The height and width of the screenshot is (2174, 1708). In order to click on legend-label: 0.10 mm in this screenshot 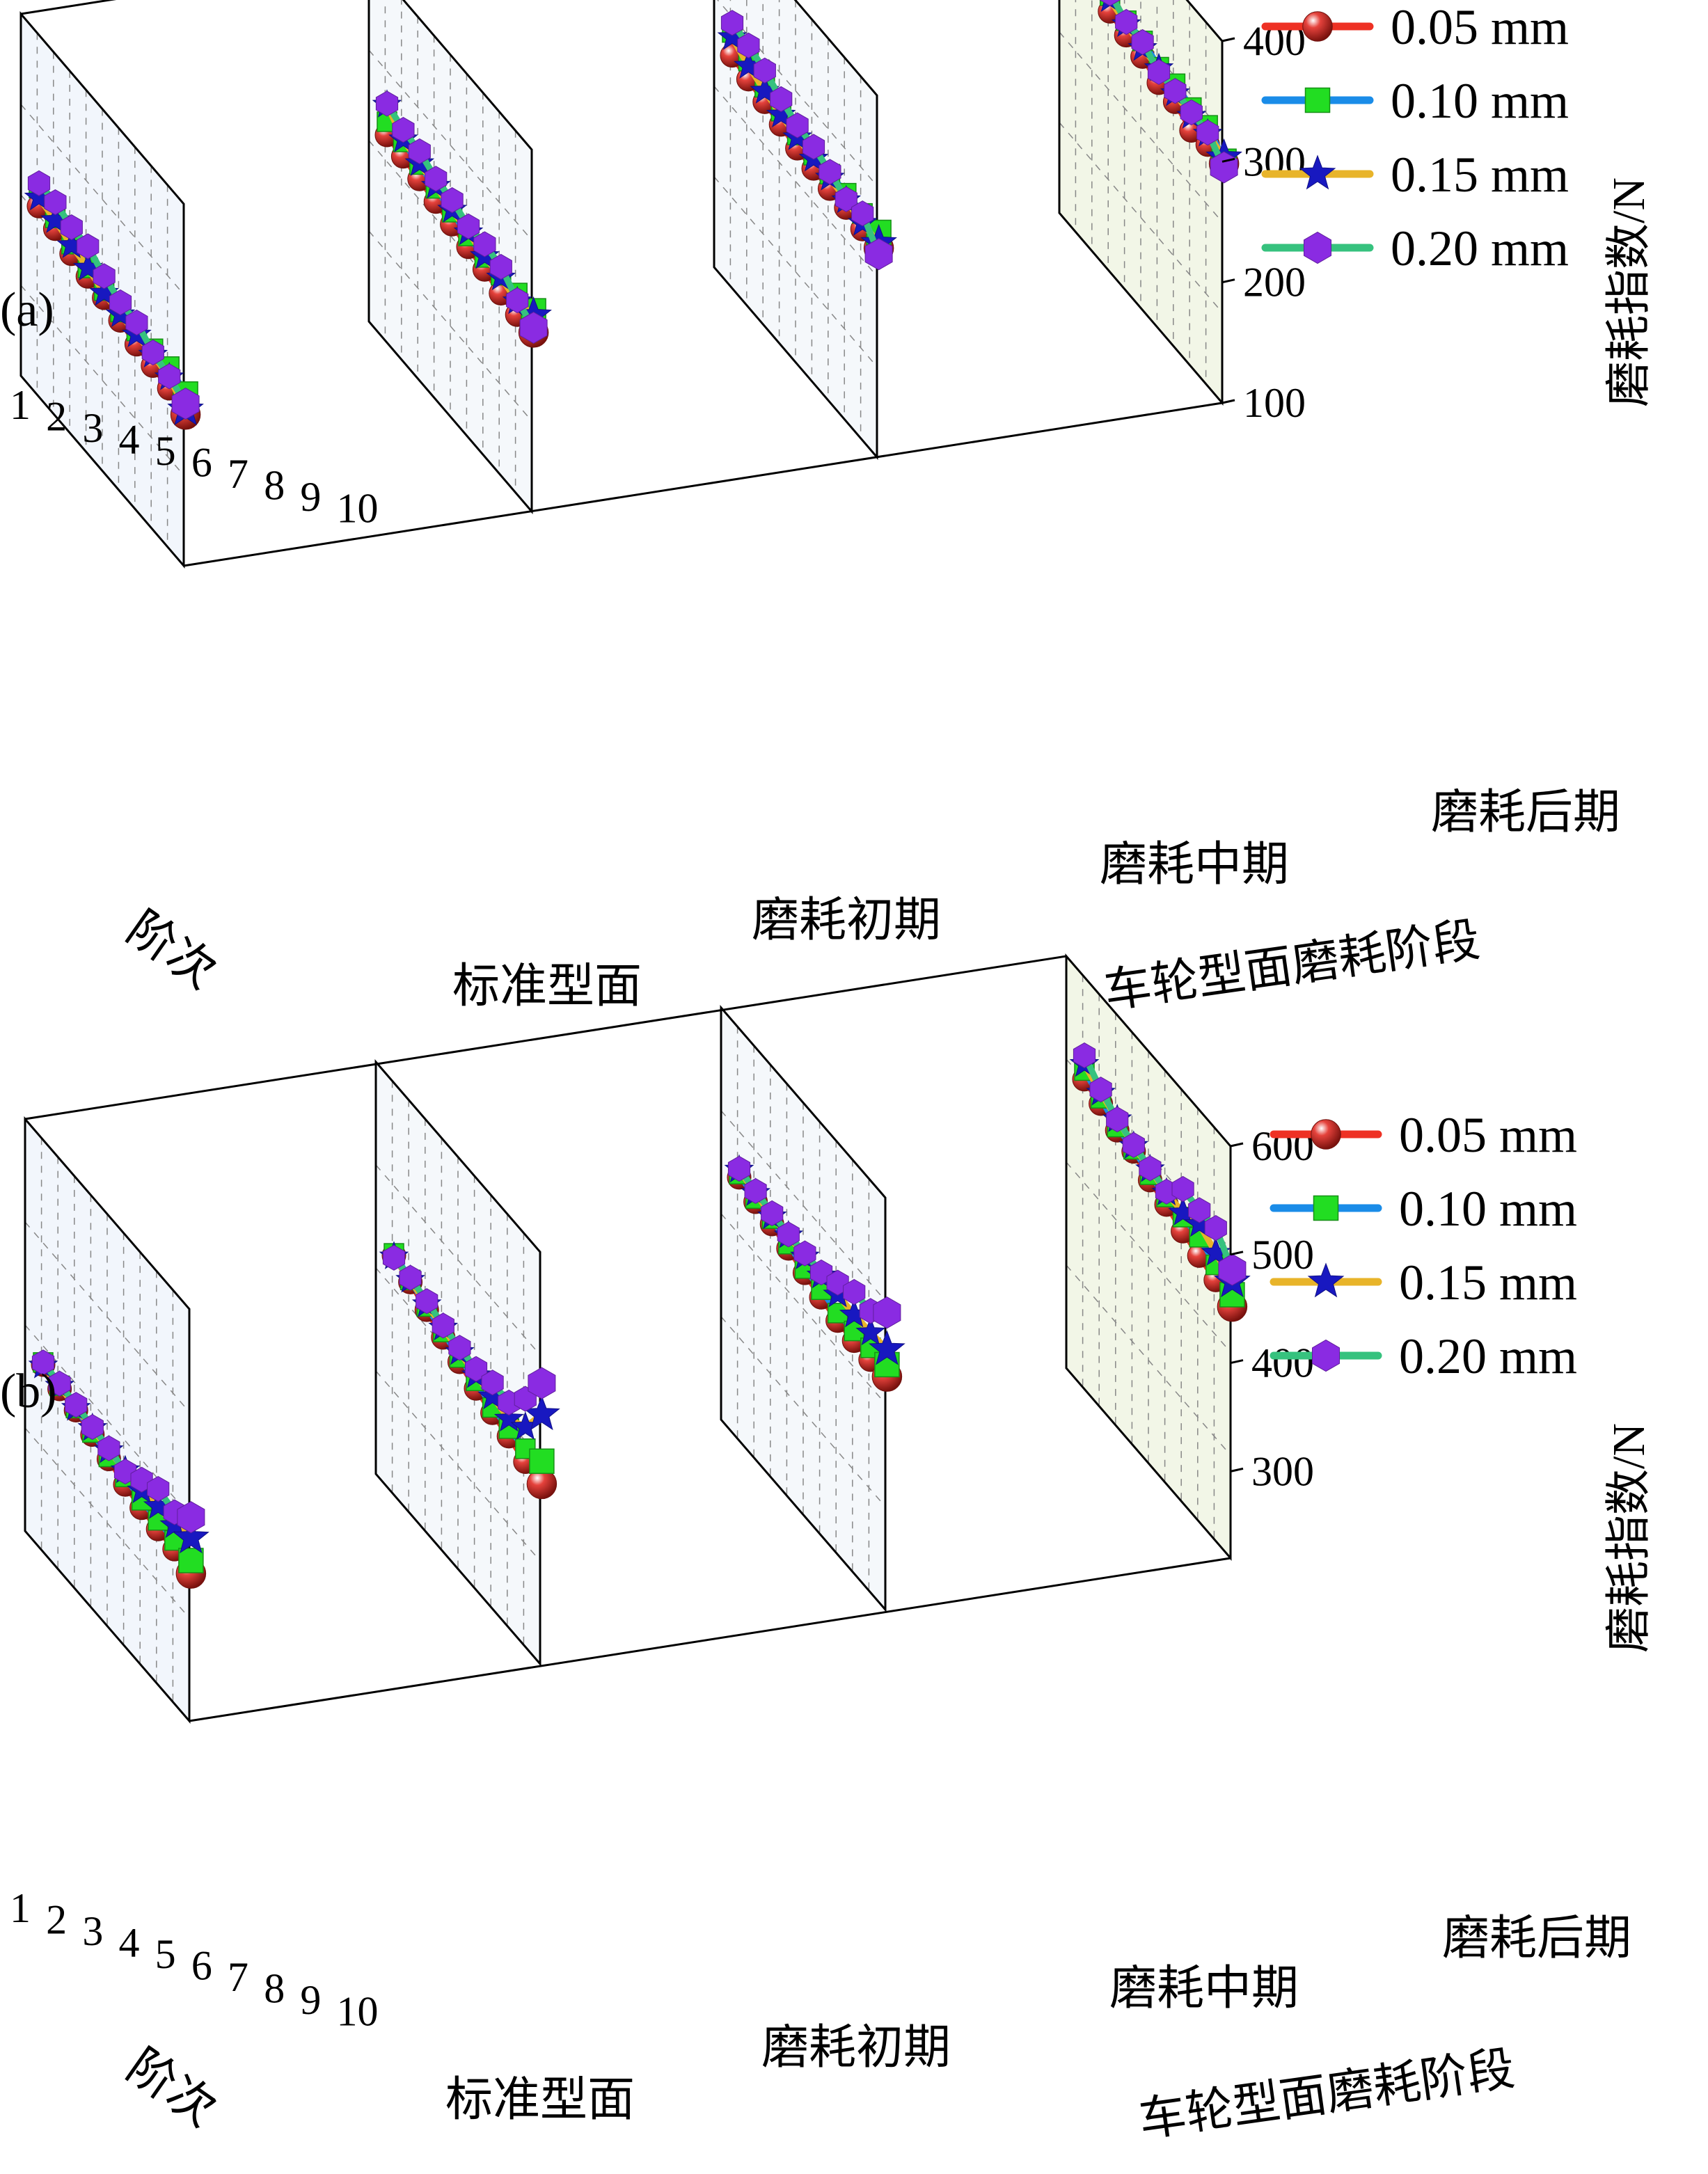, I will do `click(1480, 101)`.